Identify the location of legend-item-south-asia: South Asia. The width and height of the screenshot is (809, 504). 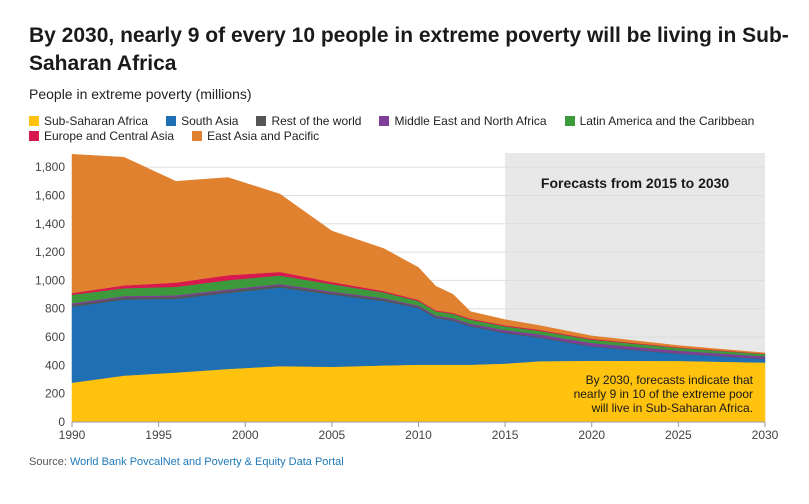
(202, 121).